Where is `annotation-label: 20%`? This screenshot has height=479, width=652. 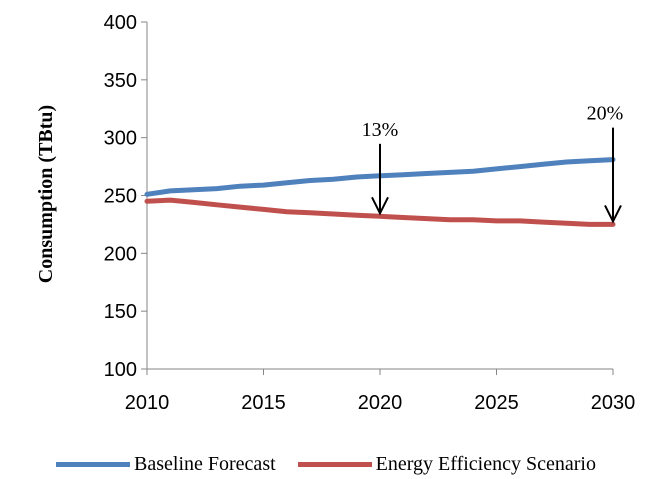
annotation-label: 20% is located at coordinates (605, 114).